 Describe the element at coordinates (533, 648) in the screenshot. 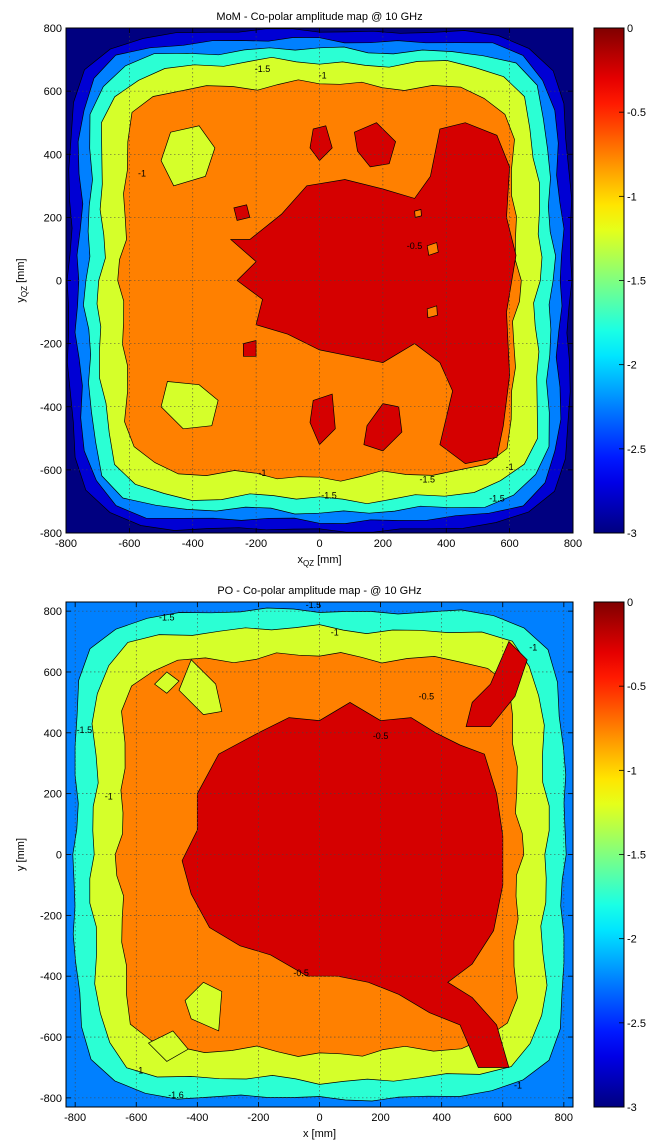

I see `contour-label-3: -1` at that location.